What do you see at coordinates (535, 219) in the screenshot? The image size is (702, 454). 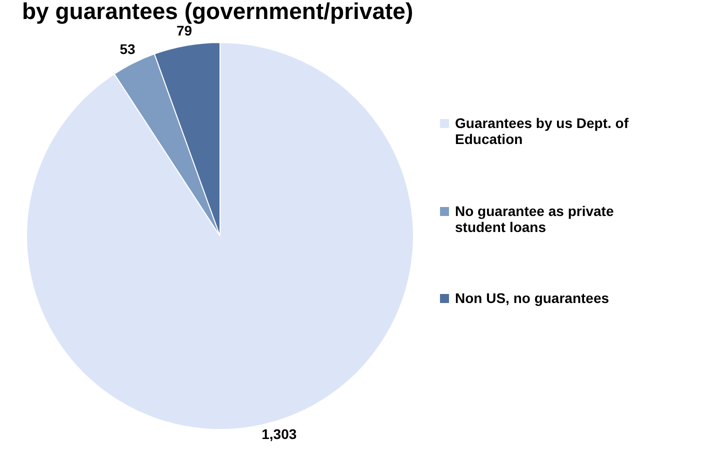 I see `legend-label: No guarantee as private student loans` at bounding box center [535, 219].